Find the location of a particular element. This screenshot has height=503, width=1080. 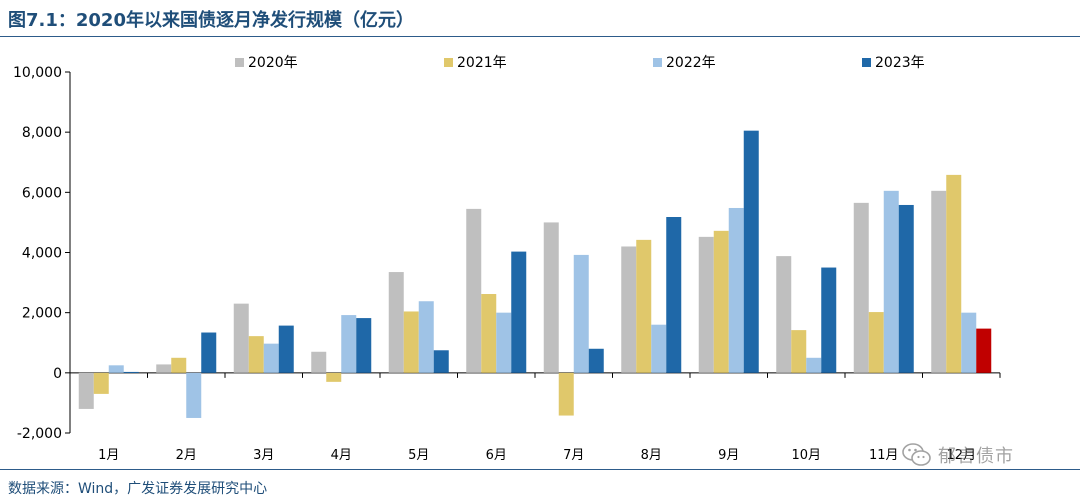

legend-label: 2023年 is located at coordinates (900, 63).